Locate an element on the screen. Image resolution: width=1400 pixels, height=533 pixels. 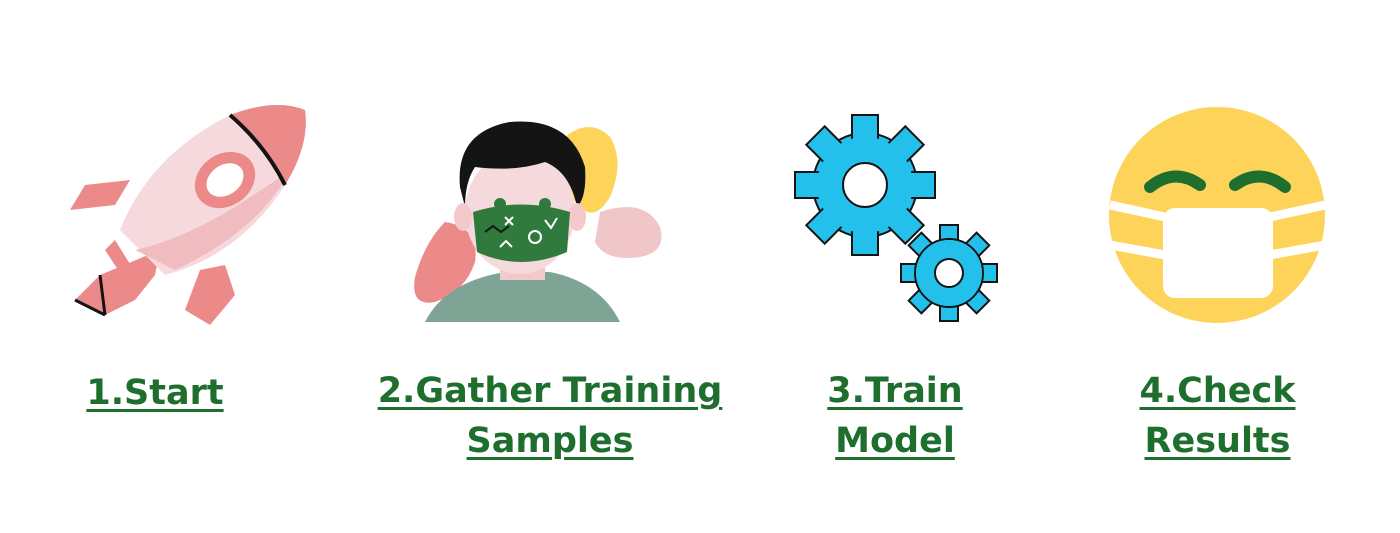
step-label-gather: 2.Gather Training Samples is located at coordinates (550, 416).